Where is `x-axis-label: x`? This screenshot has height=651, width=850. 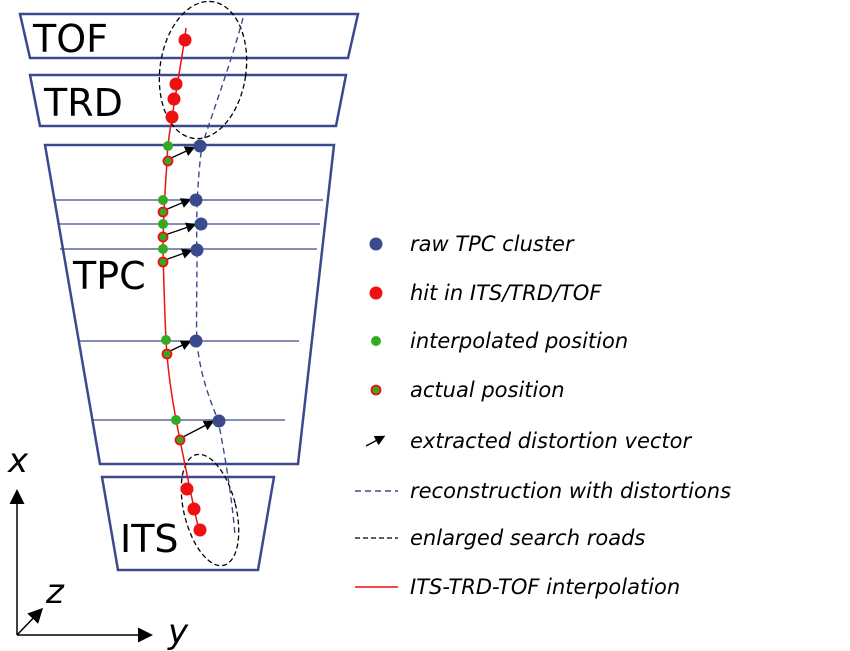 x-axis-label: x is located at coordinates (18, 461).